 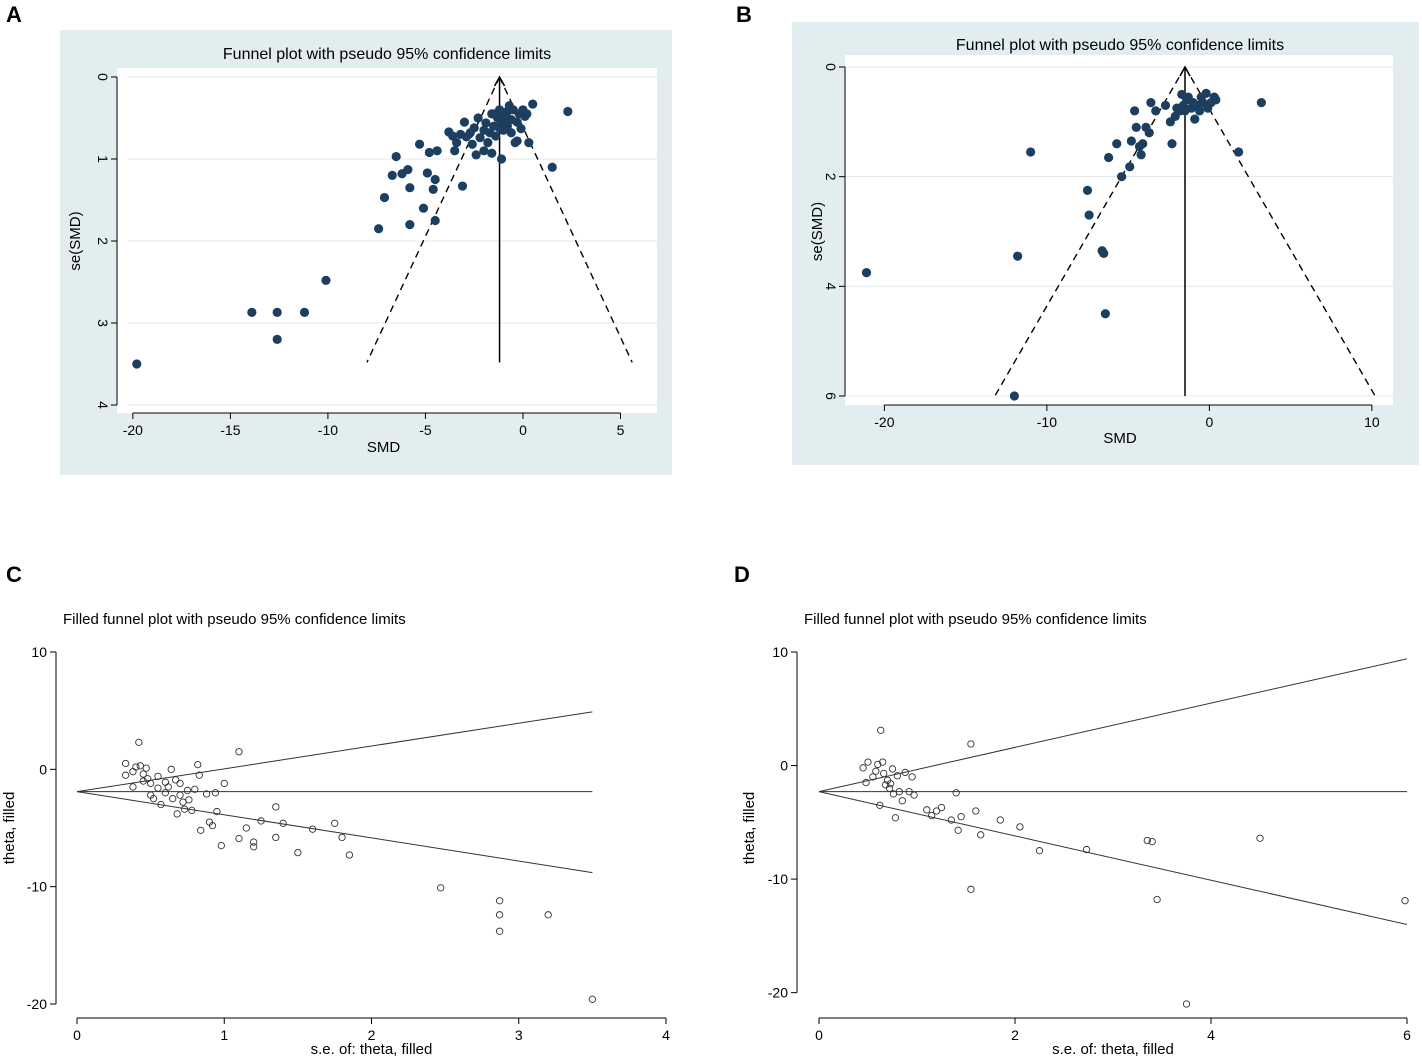 What do you see at coordinates (742, 574) in the screenshot?
I see `panel-d-letter: D` at bounding box center [742, 574].